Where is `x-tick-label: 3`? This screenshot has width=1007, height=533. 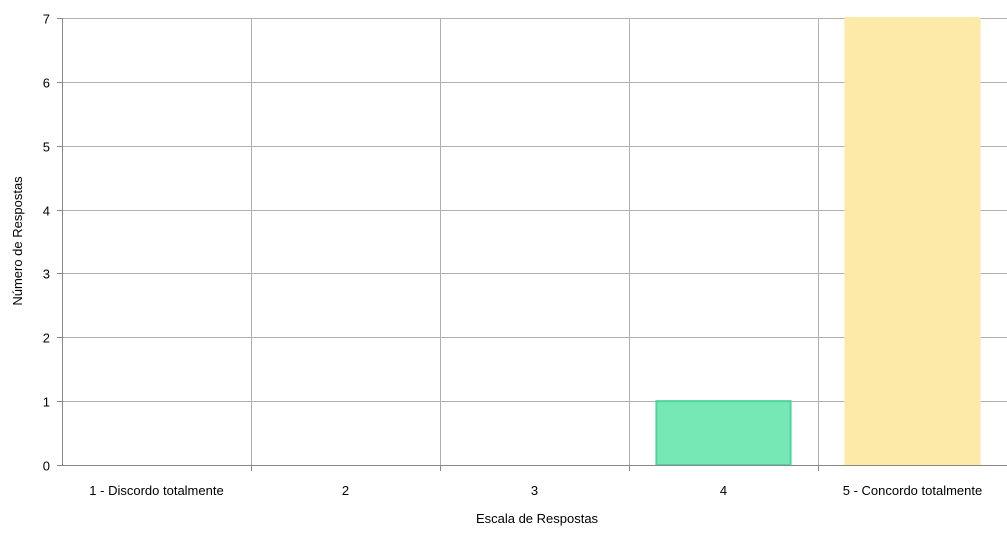 x-tick-label: 3 is located at coordinates (534, 490).